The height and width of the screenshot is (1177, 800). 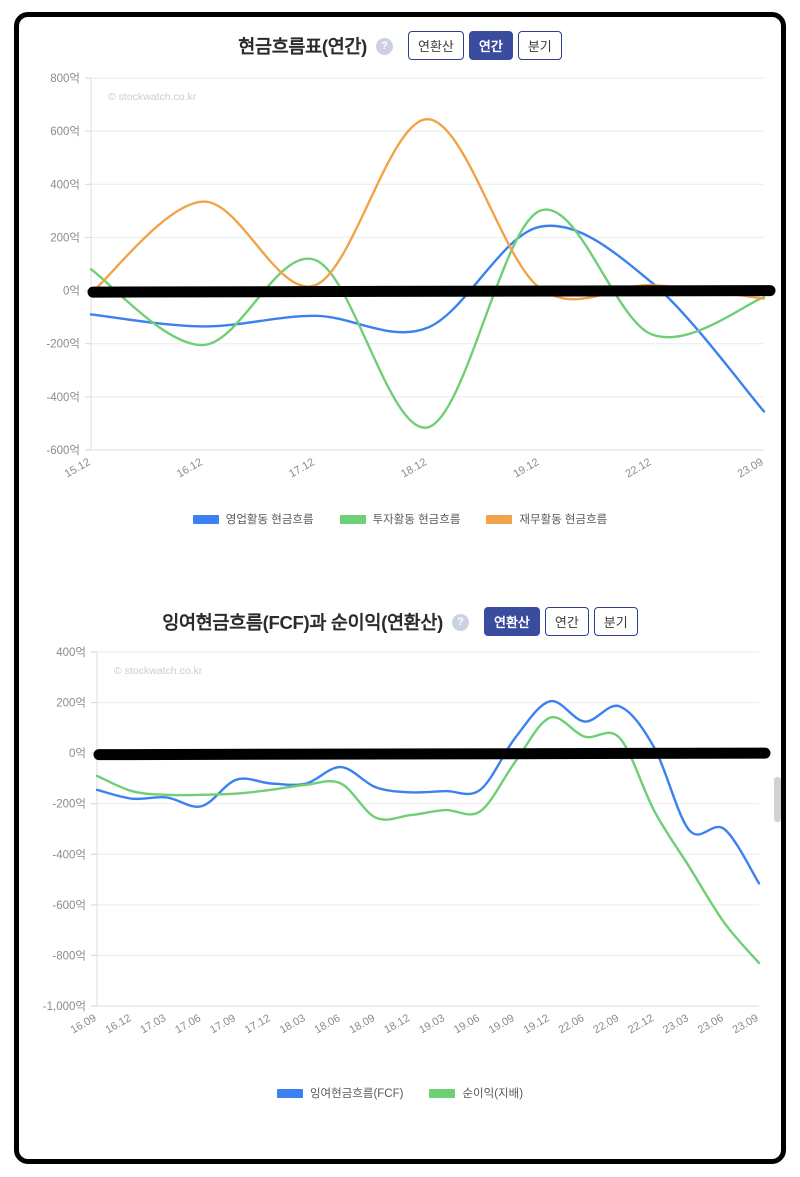 I want to click on chart2-title: 잉여현금흐름(FCF)과 순이익(연환산), so click(x=302, y=622).